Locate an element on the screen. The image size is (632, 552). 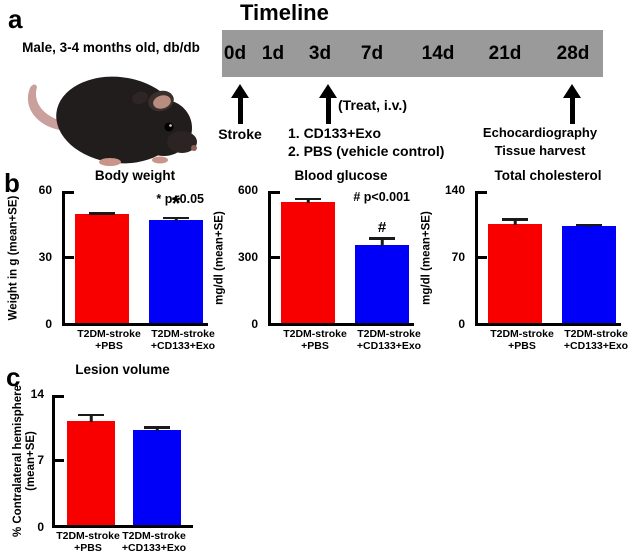
day-label-7d: 7d is located at coordinates (372, 53).